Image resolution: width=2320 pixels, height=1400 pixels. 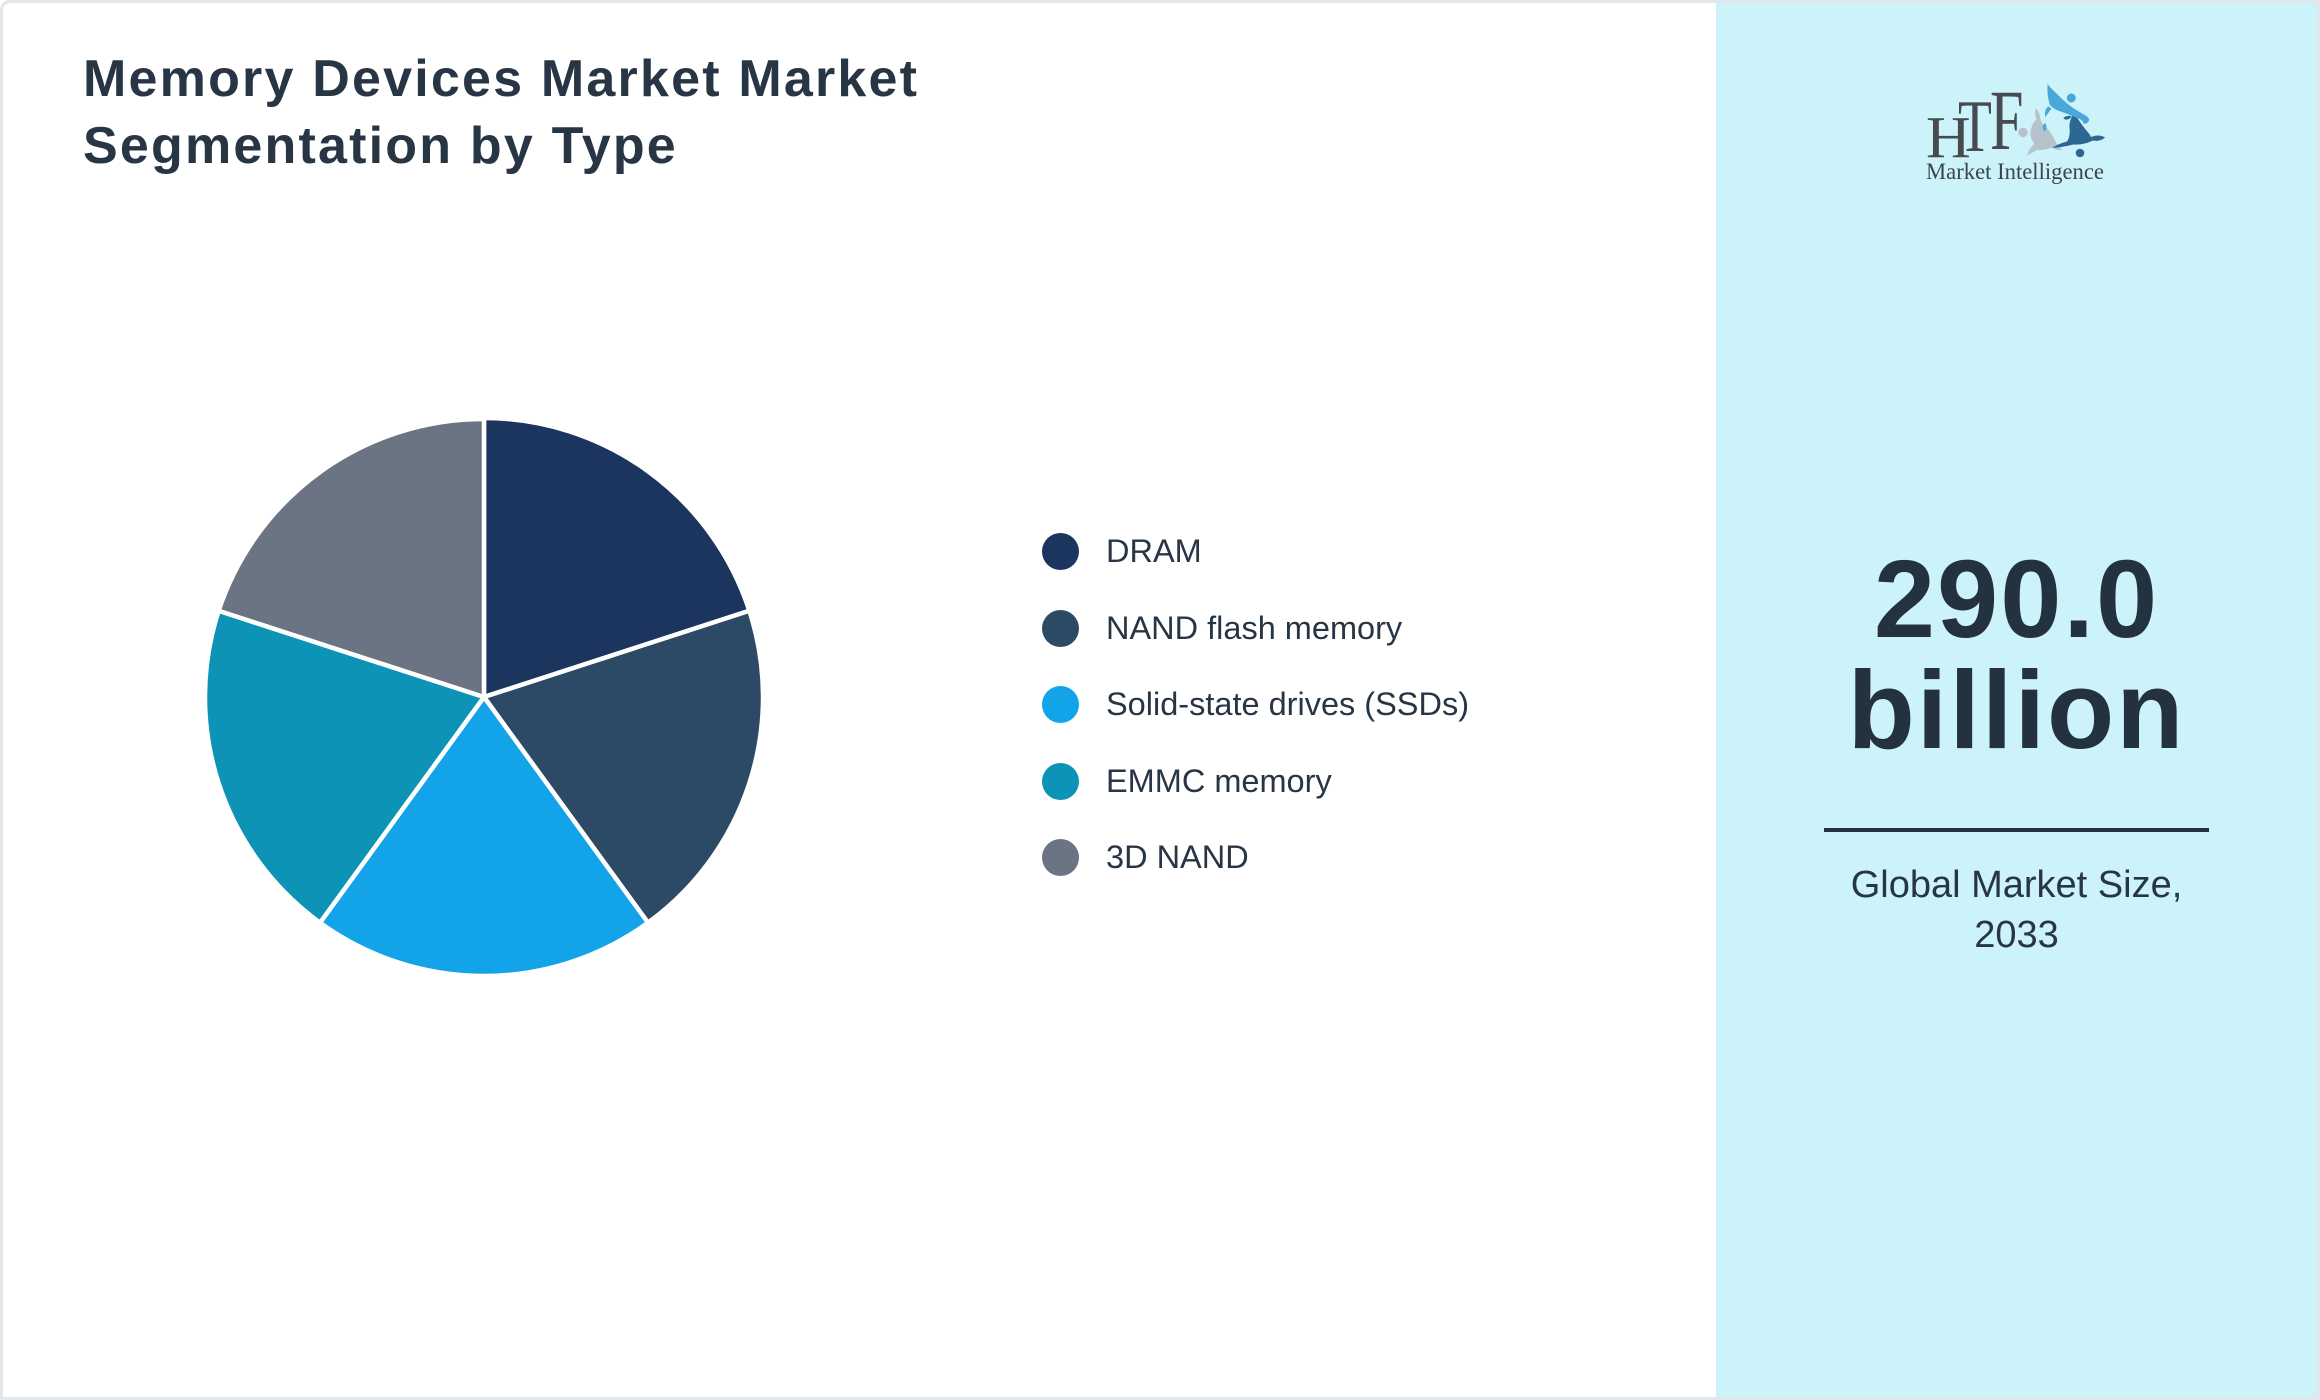 I want to click on svg-text: F, so click(x=2006, y=123).